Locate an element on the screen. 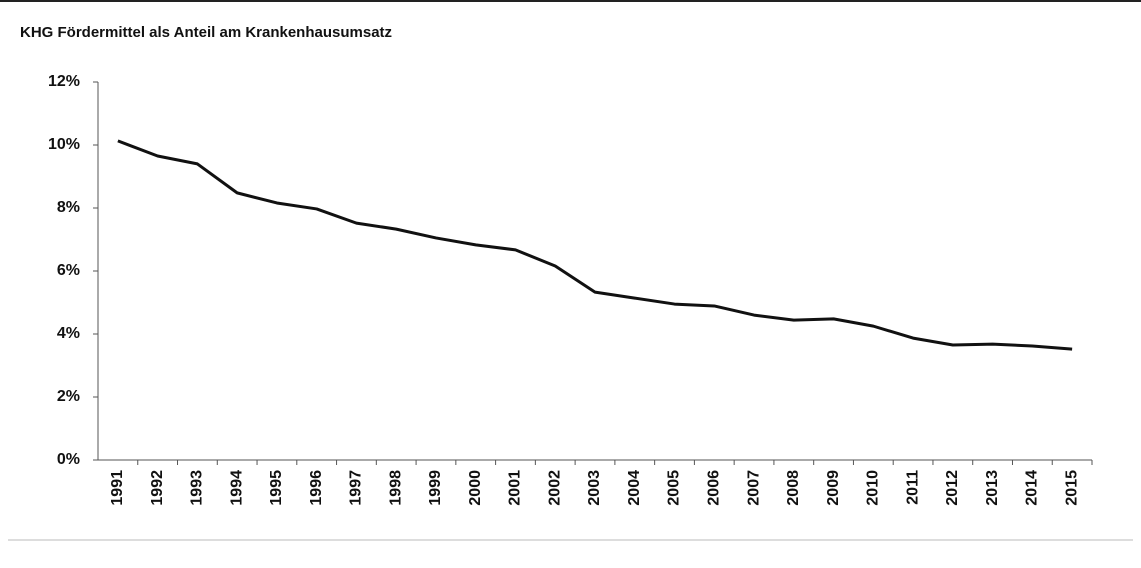 The height and width of the screenshot is (568, 1141). x-tick-label: 2010 is located at coordinates (873, 488).